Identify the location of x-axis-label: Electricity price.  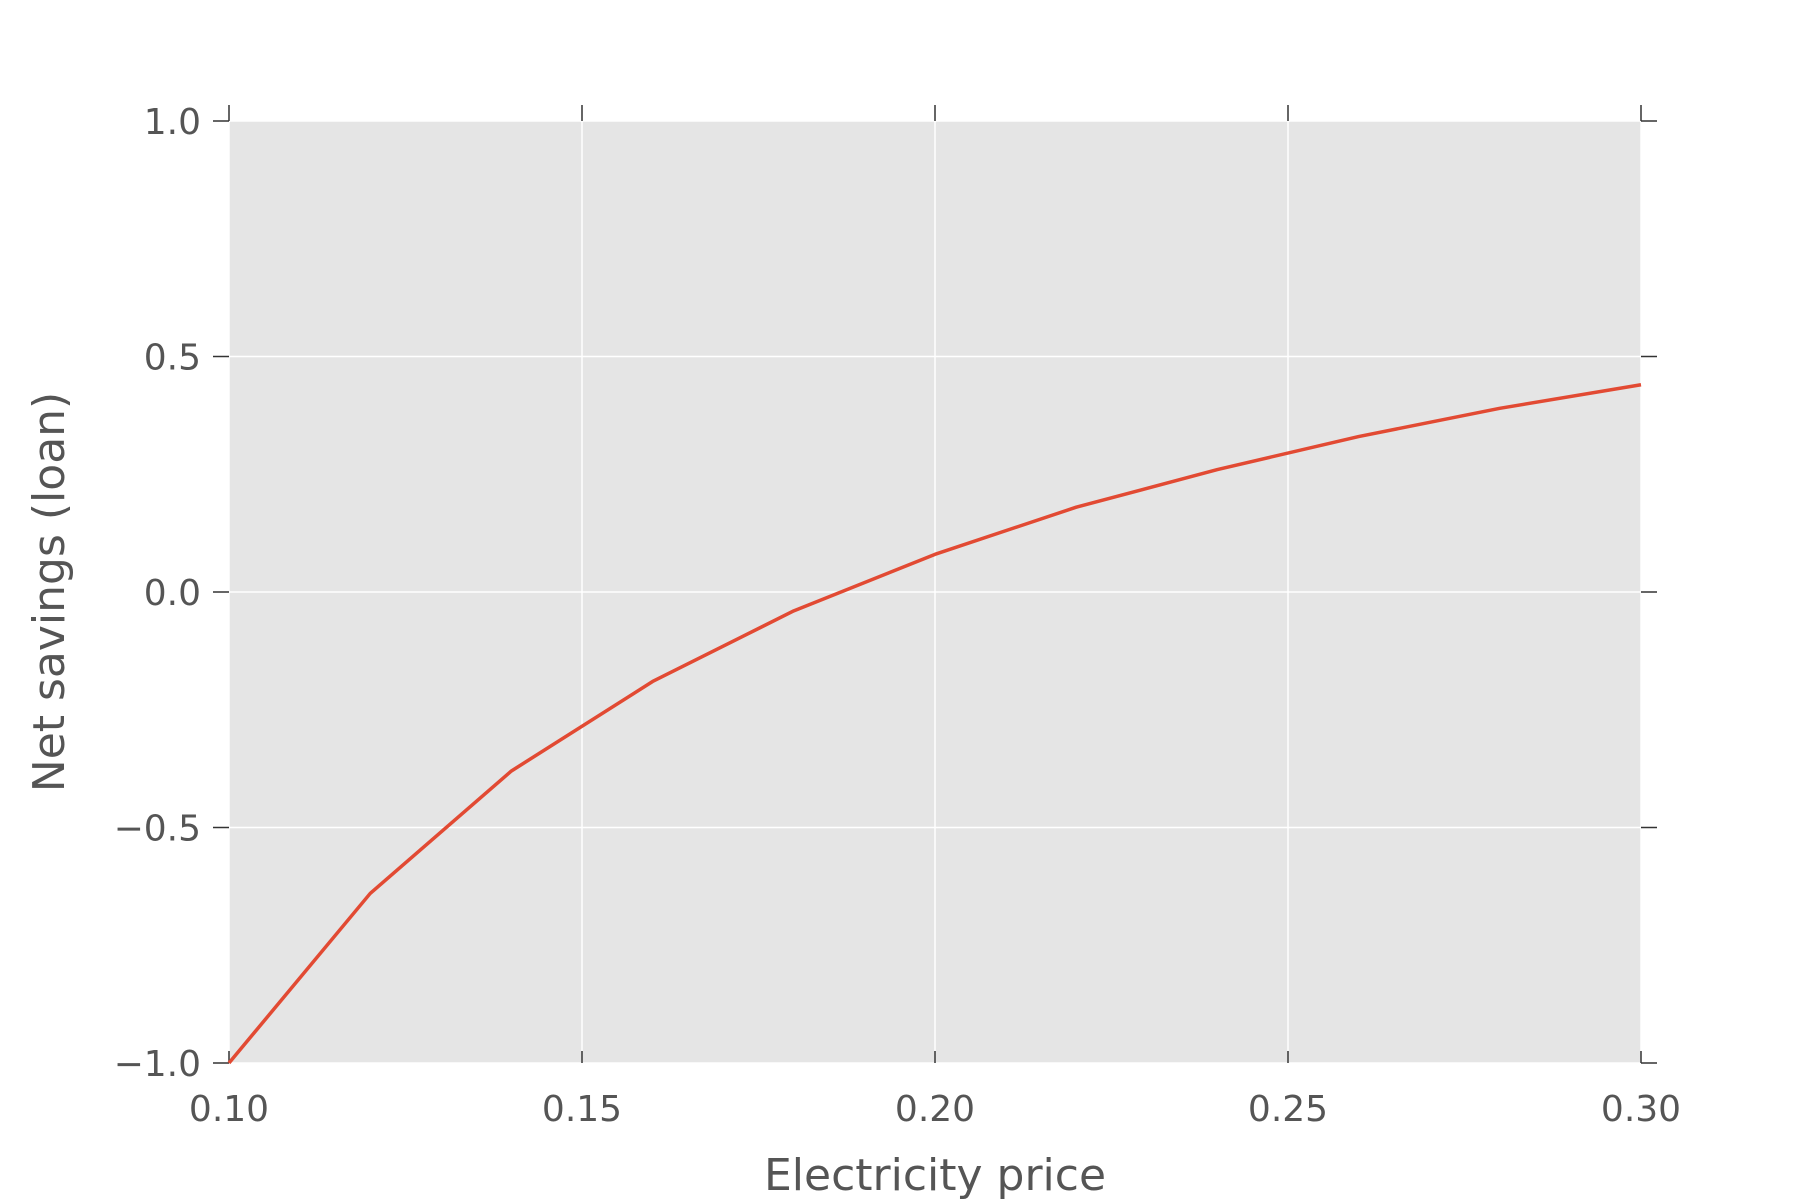
(935, 1175).